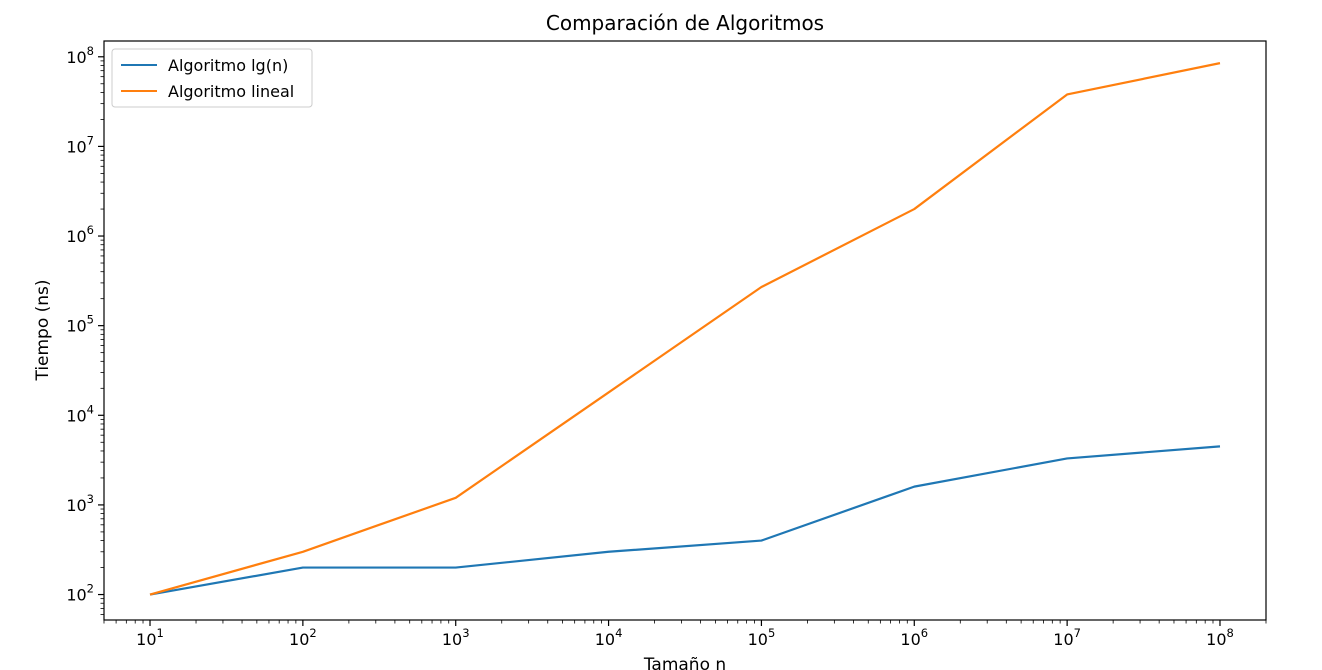 The image size is (1322, 670). Describe the element at coordinates (684, 662) in the screenshot. I see `x-axis-label: Tamaño n` at that location.